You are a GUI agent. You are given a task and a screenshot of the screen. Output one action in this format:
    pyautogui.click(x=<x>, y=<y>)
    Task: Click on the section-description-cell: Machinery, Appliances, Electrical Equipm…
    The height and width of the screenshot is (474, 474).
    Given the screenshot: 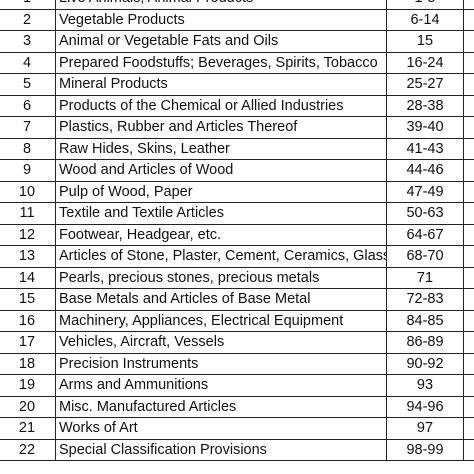 What is the action you would take?
    pyautogui.click(x=220, y=320)
    